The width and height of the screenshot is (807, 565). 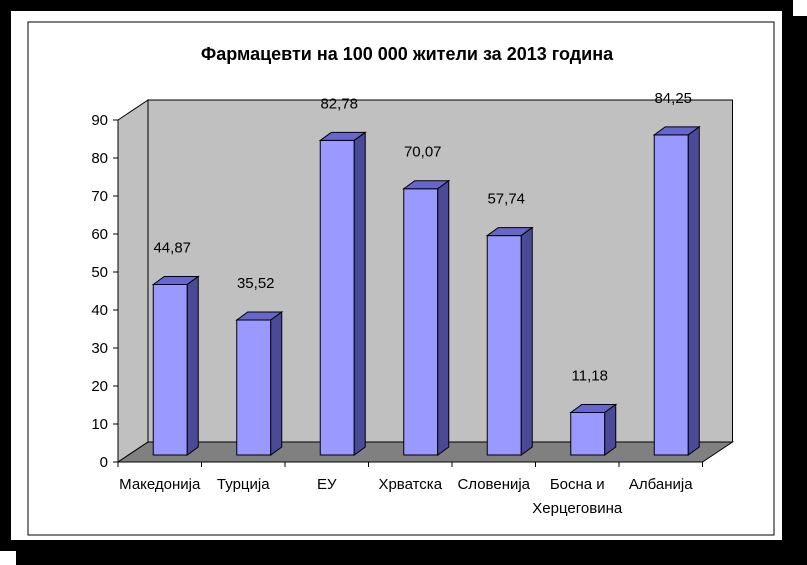 I want to click on y-tick-label: 10, so click(x=99, y=424).